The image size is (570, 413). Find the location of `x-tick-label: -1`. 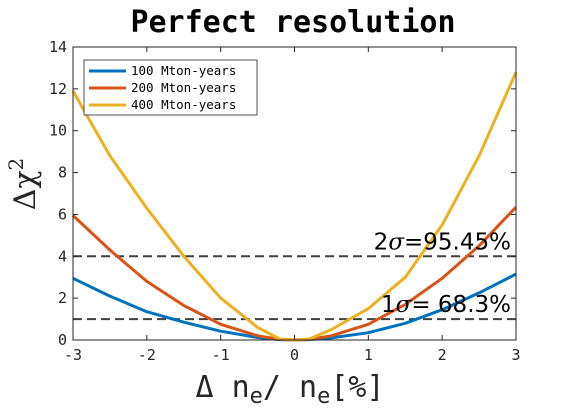

x-tick-label: -1 is located at coordinates (221, 355).